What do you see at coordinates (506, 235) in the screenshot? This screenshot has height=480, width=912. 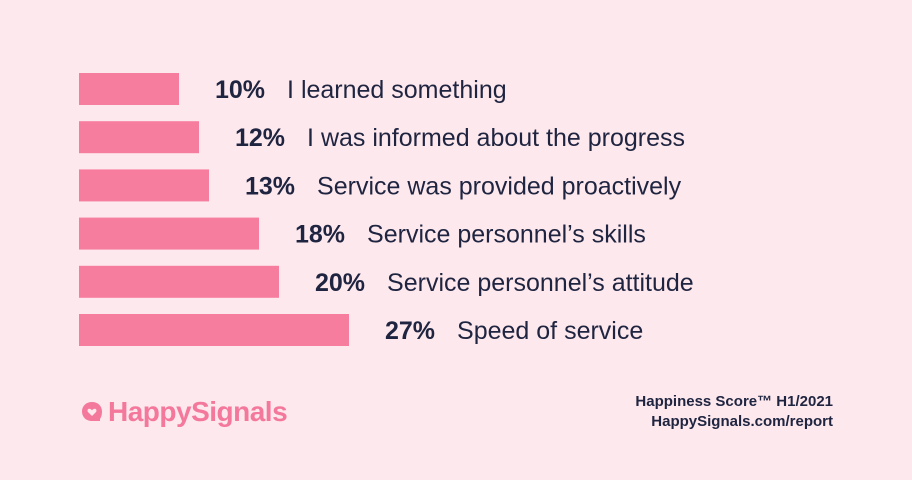 I see `category-label: Service personnel’s skills` at bounding box center [506, 235].